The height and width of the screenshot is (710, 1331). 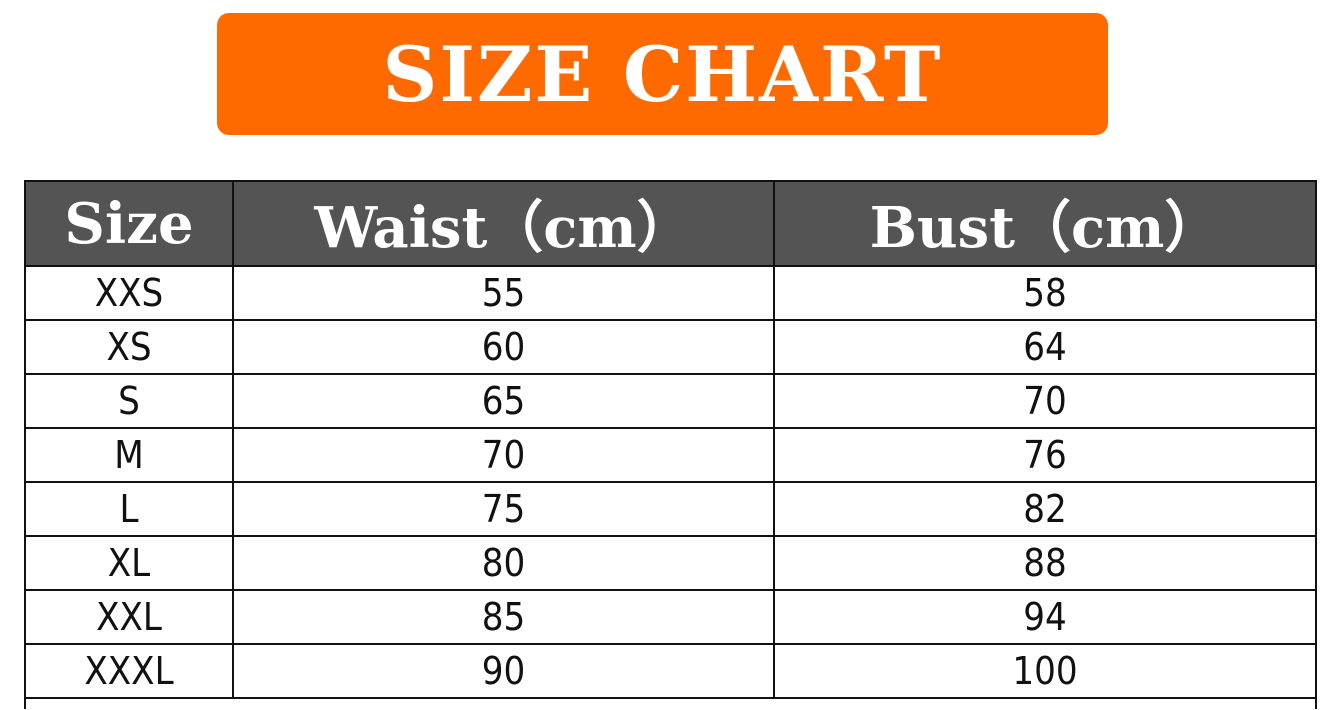 What do you see at coordinates (129, 671) in the screenshot?
I see `size-cell: XXXL` at bounding box center [129, 671].